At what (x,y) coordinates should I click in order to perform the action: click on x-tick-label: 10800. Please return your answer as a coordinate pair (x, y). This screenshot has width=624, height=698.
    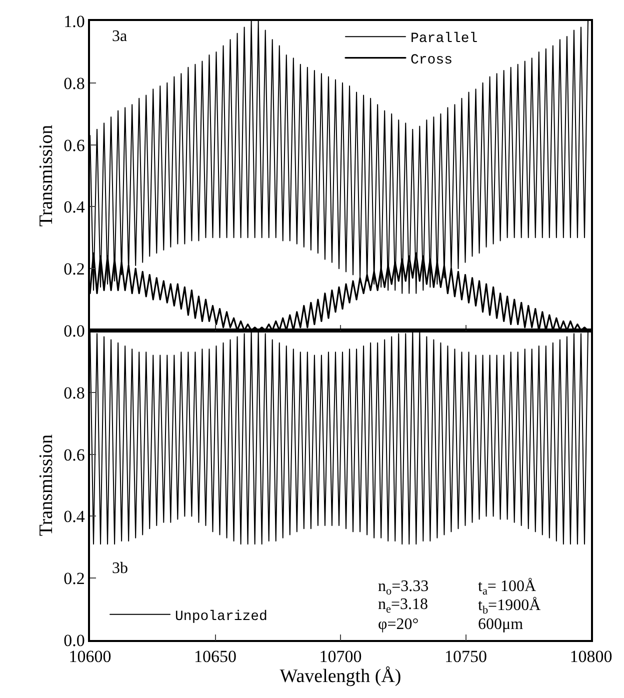
    Looking at the image, I should click on (591, 656).